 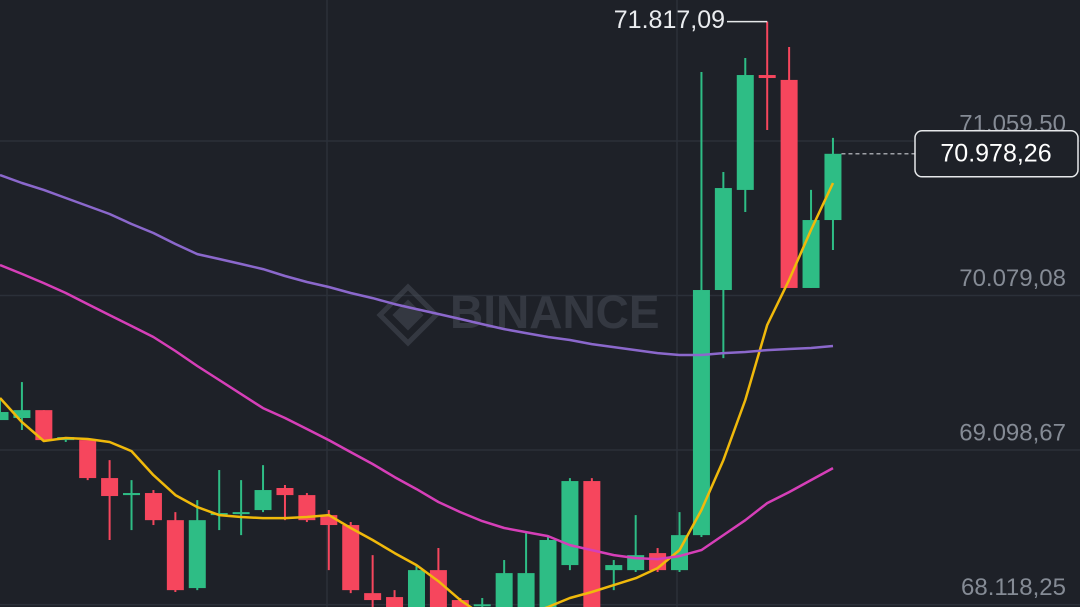 What do you see at coordinates (1013, 587) in the screenshot?
I see `y-tick-label: 68.118,25` at bounding box center [1013, 587].